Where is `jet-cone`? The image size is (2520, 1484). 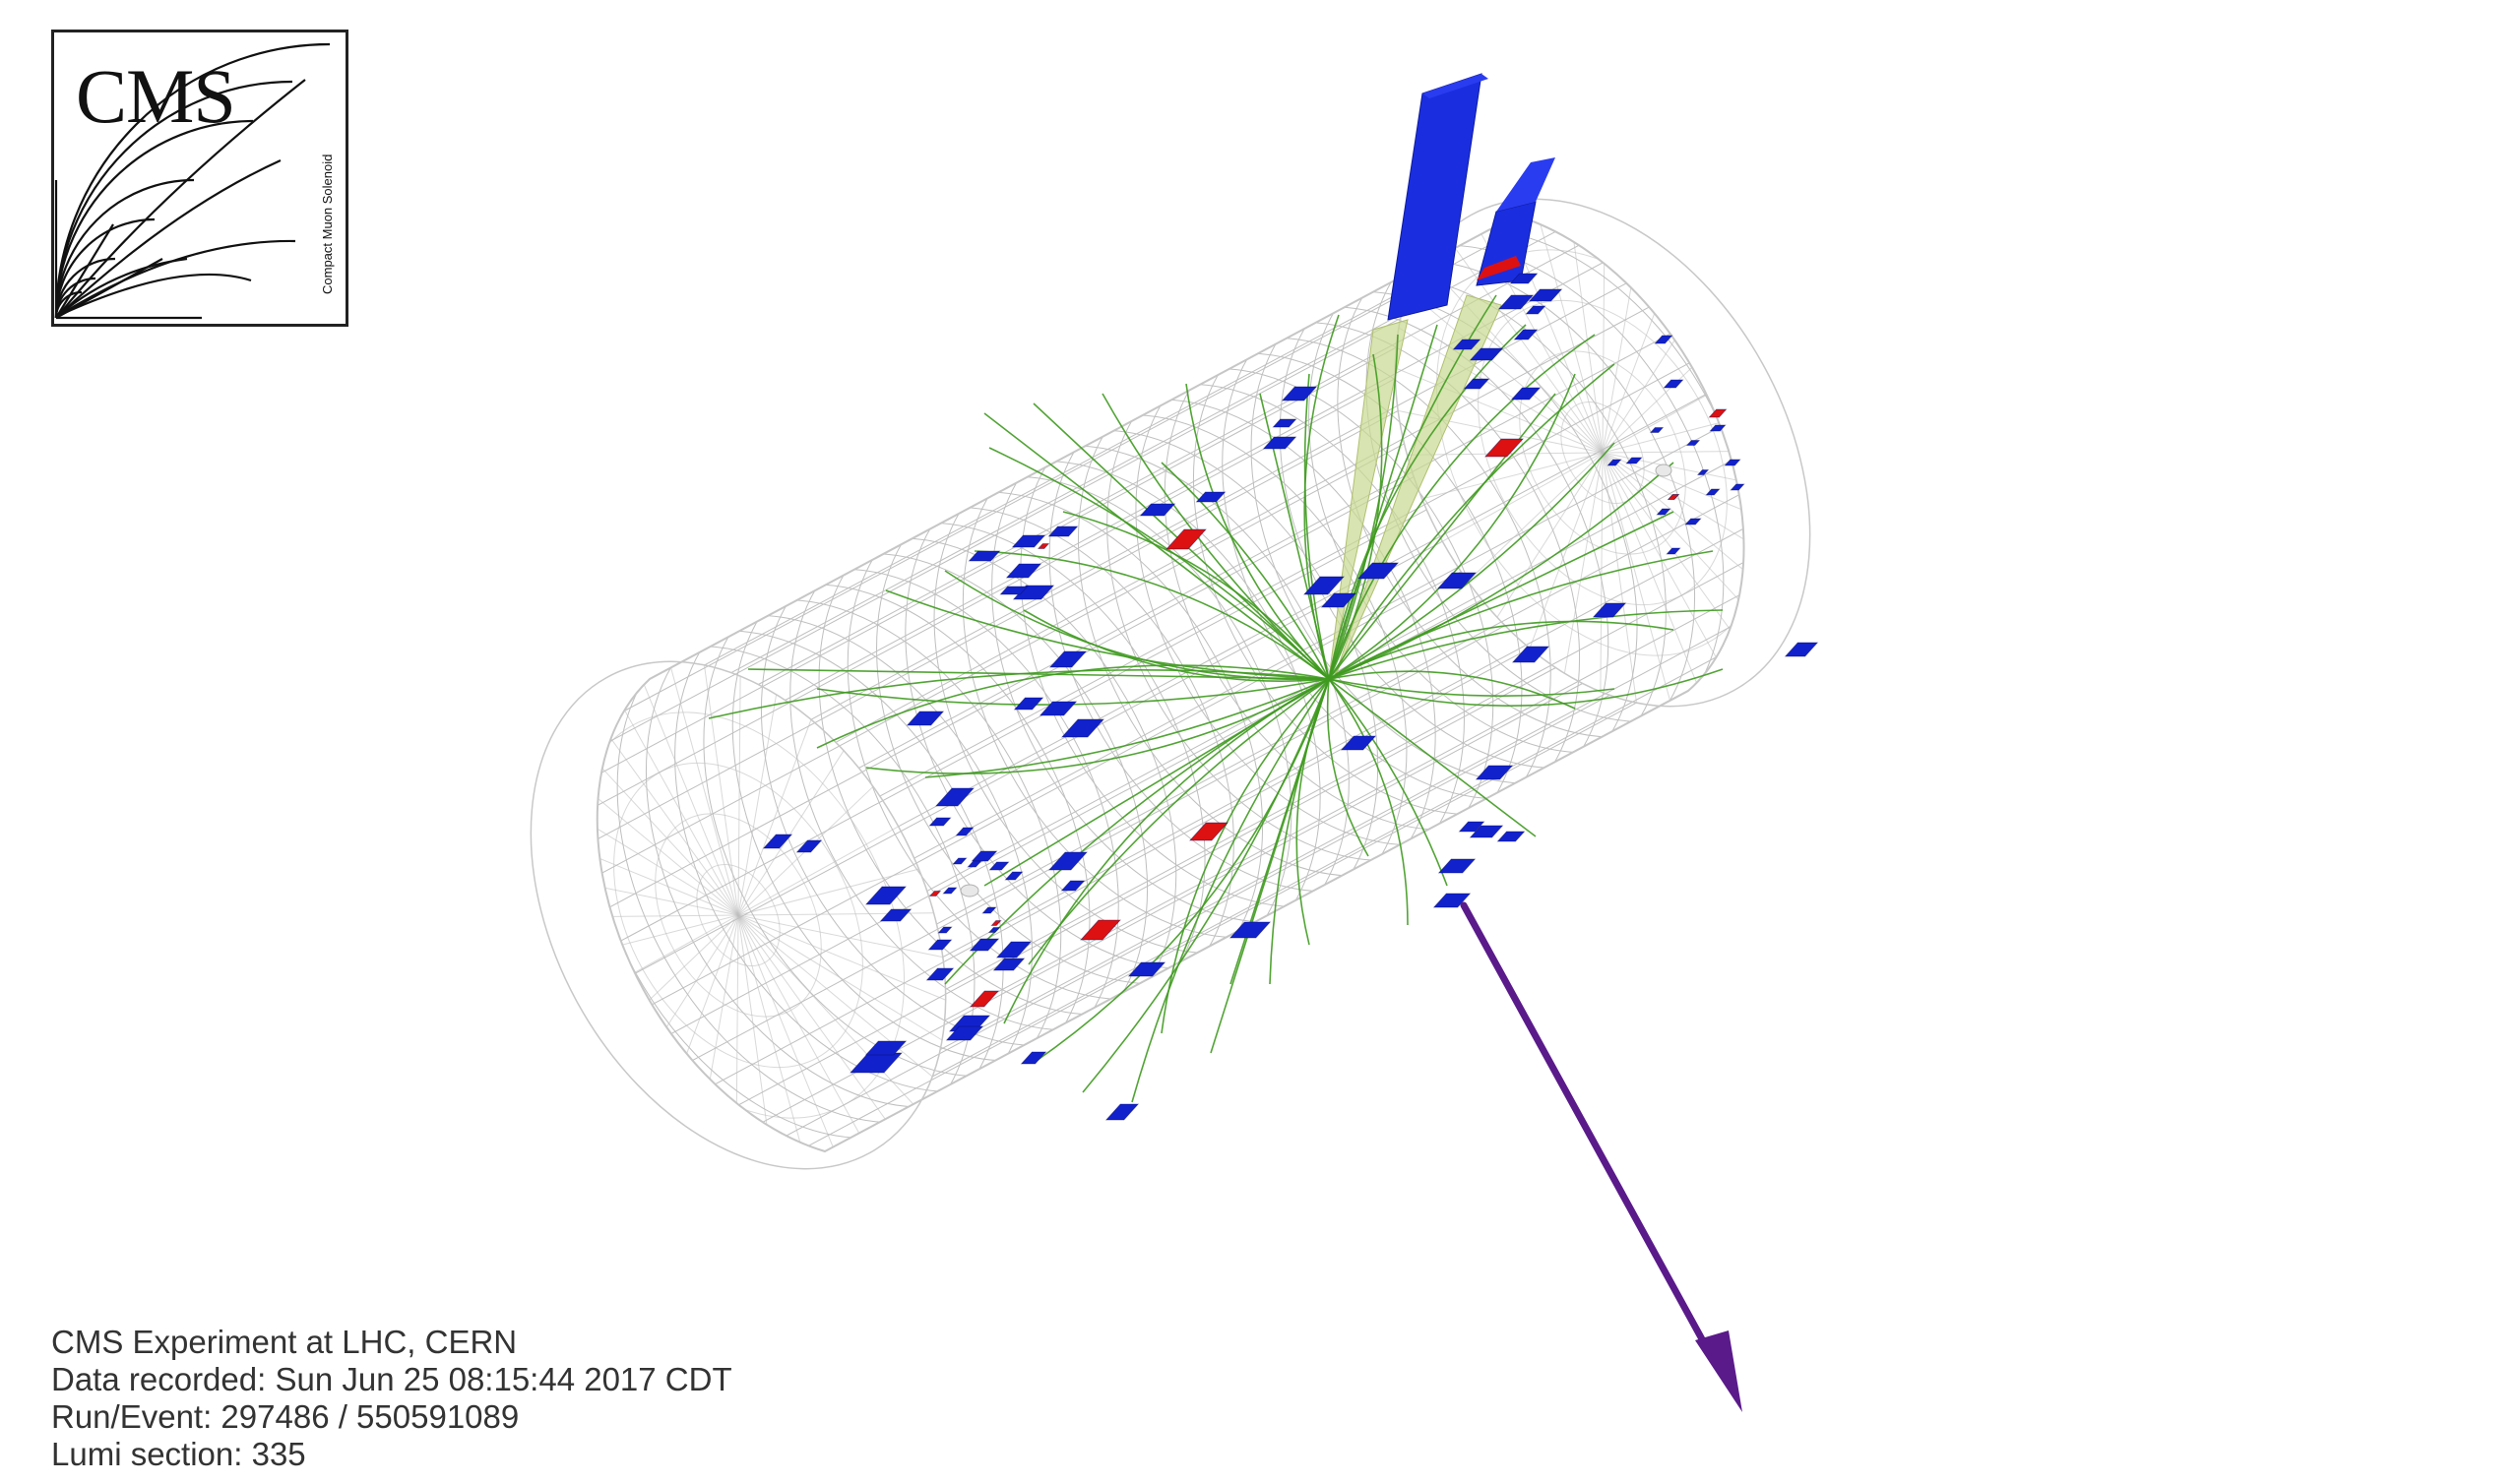 jet-cone is located at coordinates (1368, 500).